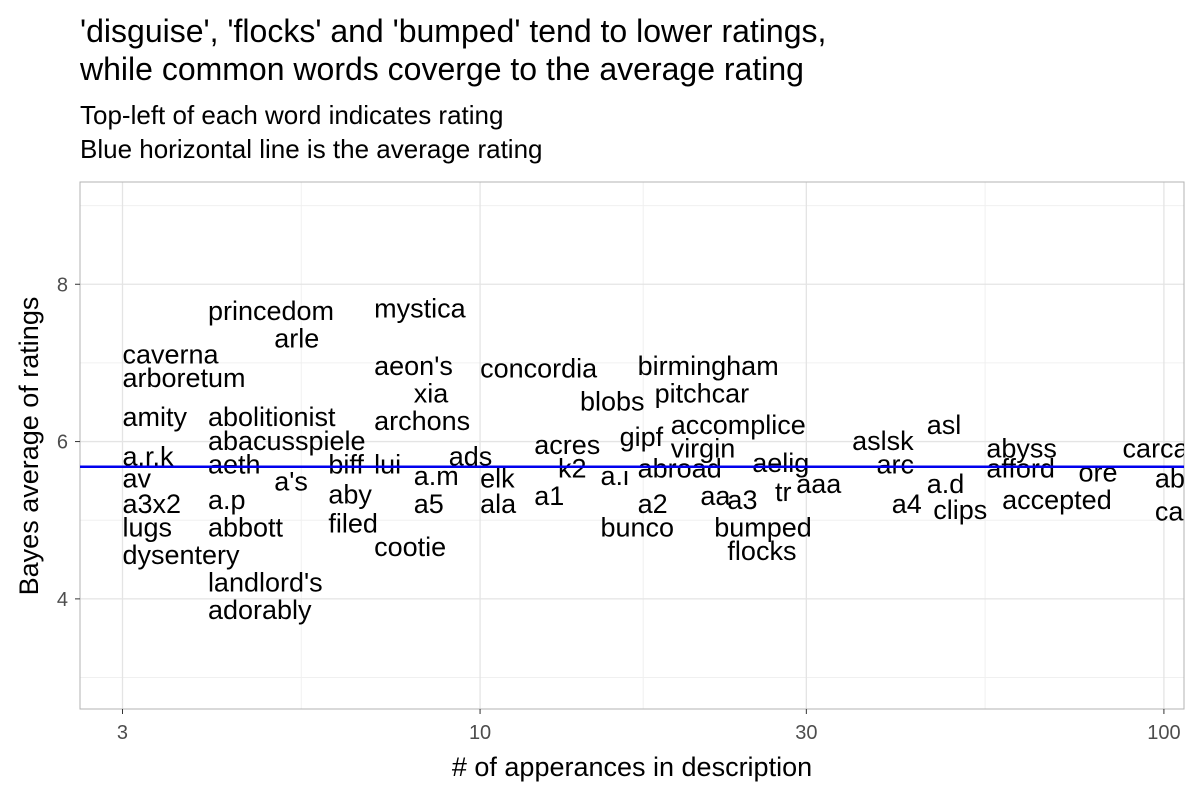 The image size is (1200, 800). What do you see at coordinates (549, 496) in the screenshot?
I see `word-label: a1` at bounding box center [549, 496].